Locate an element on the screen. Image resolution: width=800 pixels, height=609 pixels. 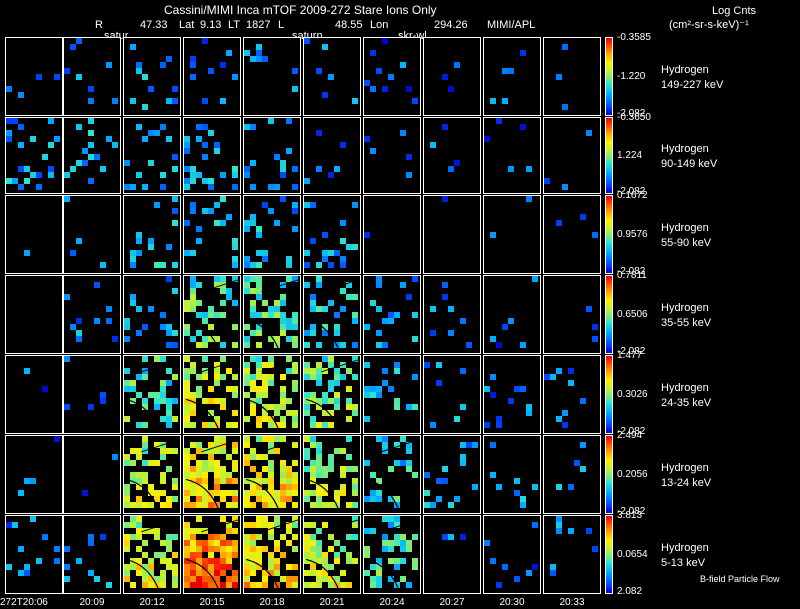
band-species-label: Hydrogen is located at coordinates (685, 467).